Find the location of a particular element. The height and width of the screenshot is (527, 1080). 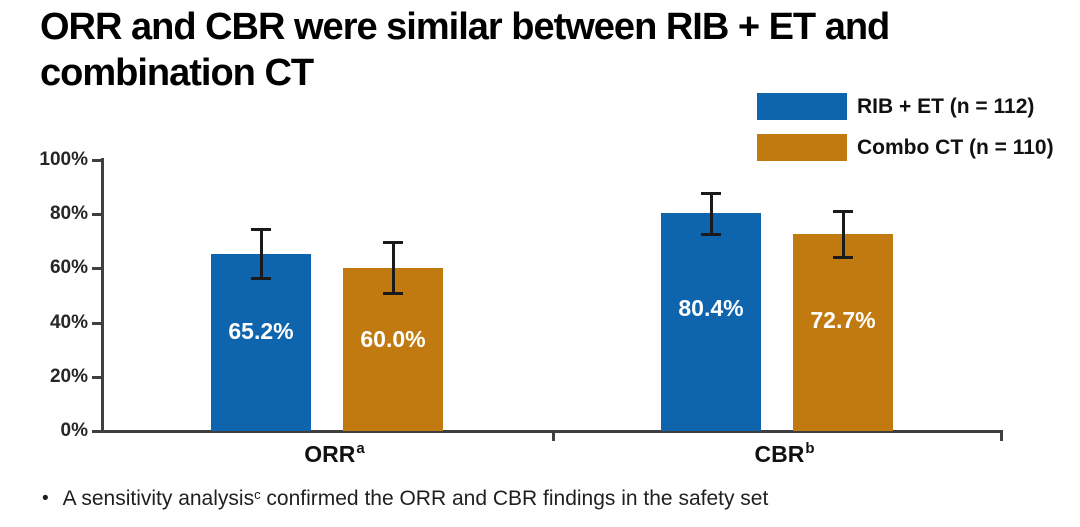

bar-value-label: 72.7% is located at coordinates (843, 319).